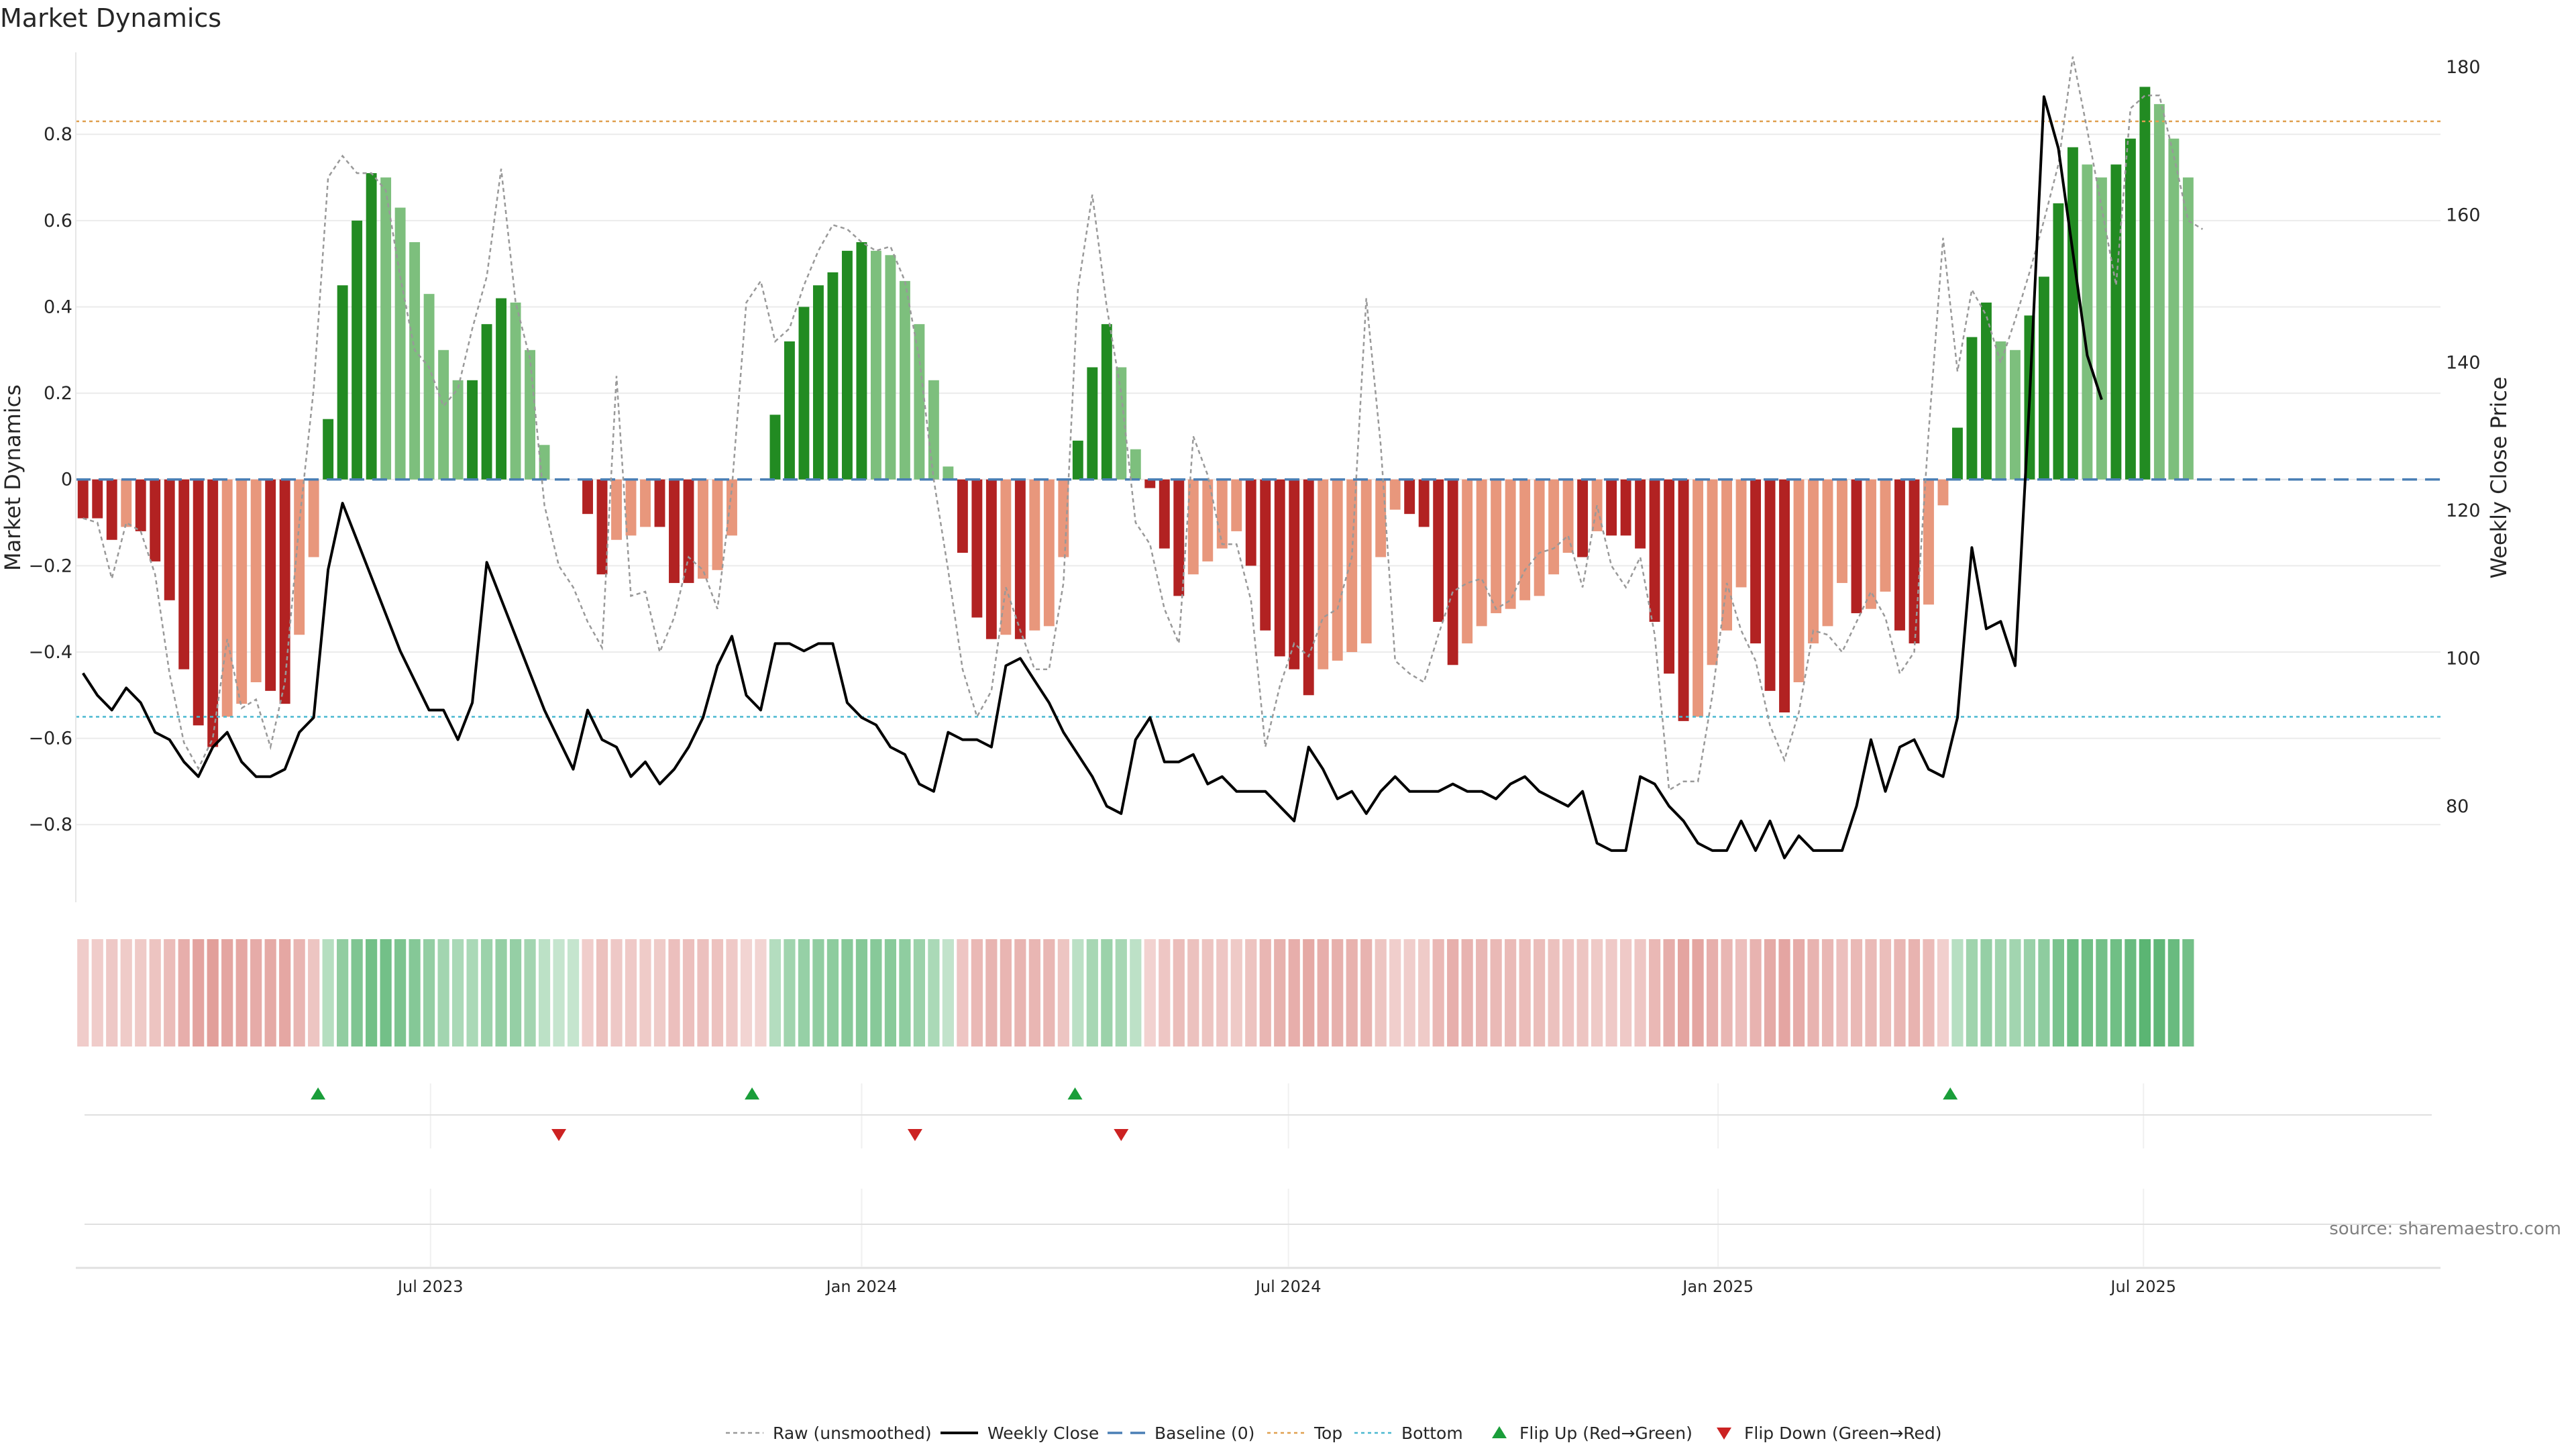 The image size is (2576, 1449). Describe the element at coordinates (58, 393) in the screenshot. I see `left-tick-label-5: 0.2` at that location.